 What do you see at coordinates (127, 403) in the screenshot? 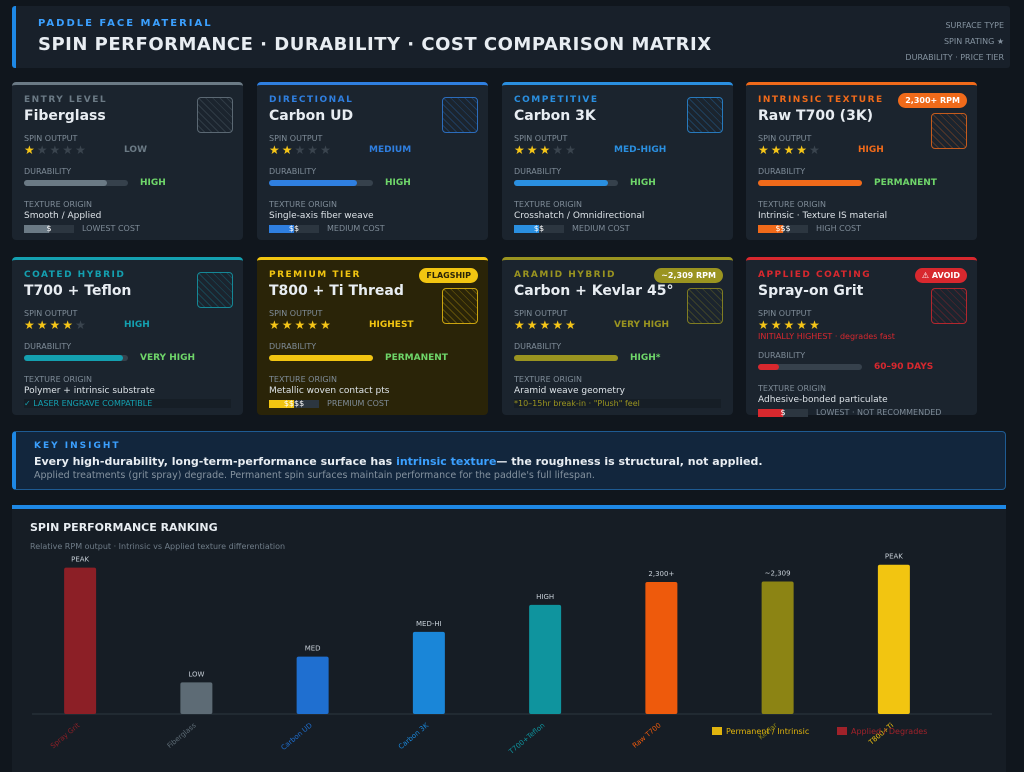
I see `note: ✓ LASER ENGRAVE COMPATIBLE` at bounding box center [127, 403].